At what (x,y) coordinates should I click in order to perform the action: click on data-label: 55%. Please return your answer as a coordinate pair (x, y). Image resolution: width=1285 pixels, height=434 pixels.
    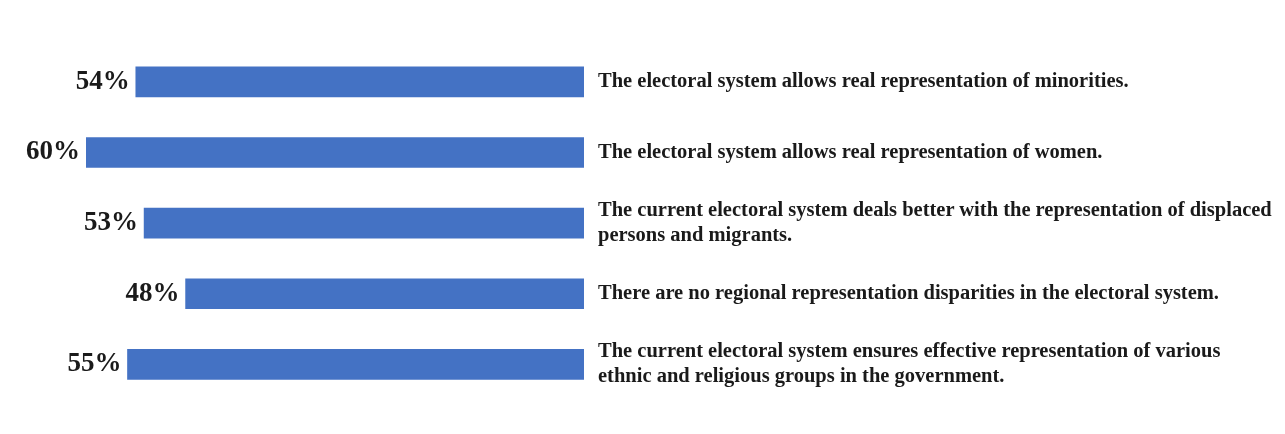
    Looking at the image, I should click on (94, 362).